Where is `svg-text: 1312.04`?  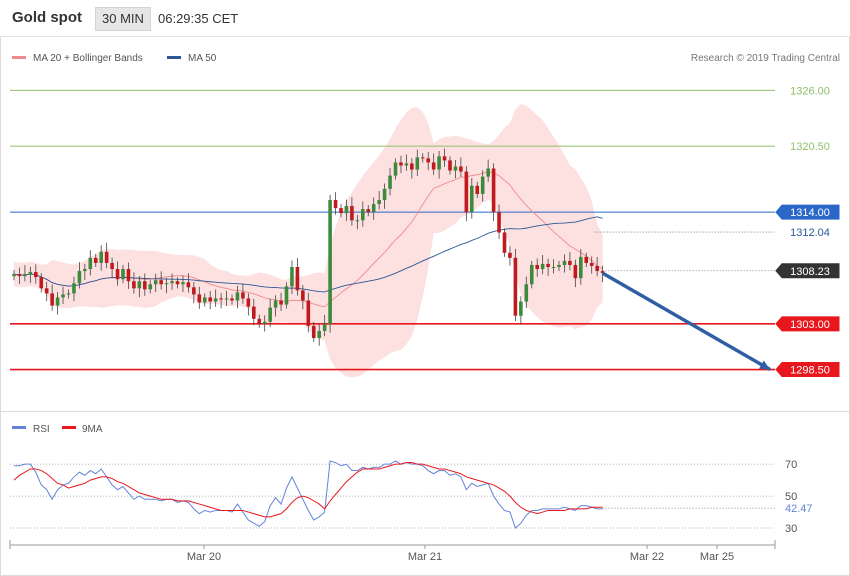 svg-text: 1312.04 is located at coordinates (810, 233).